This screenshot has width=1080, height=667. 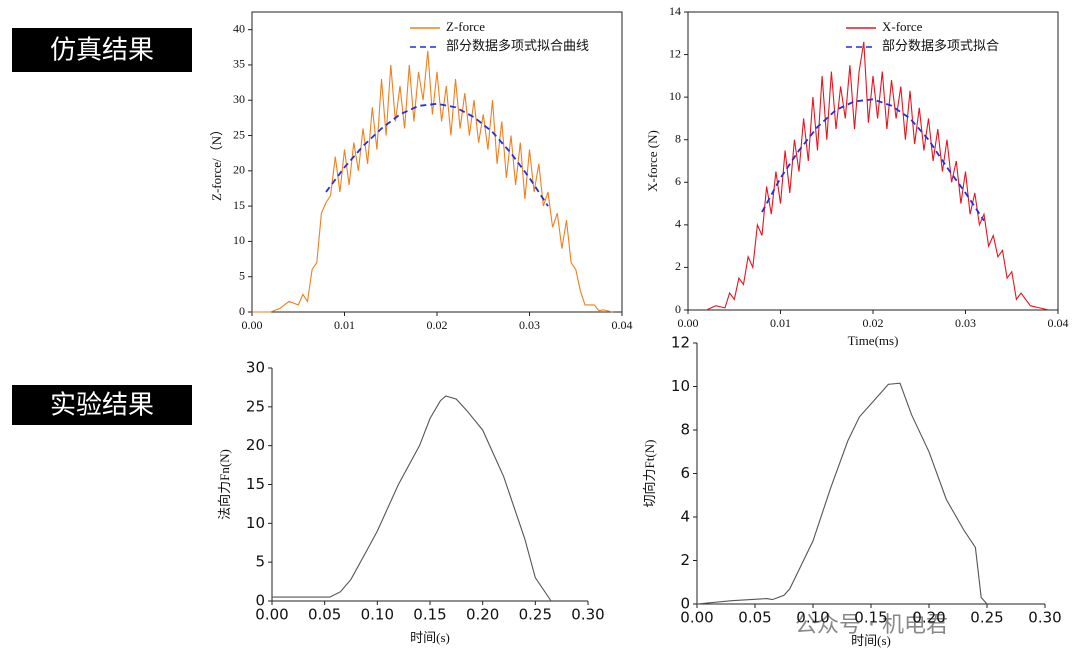 What do you see at coordinates (652, 161) in the screenshot?
I see `y-axis-label: X-force (N)` at bounding box center [652, 161].